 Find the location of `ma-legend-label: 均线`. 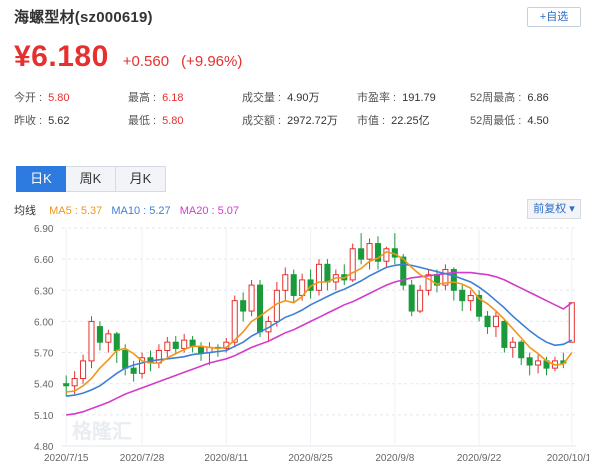

ma-legend-label: 均线 is located at coordinates (25, 211).